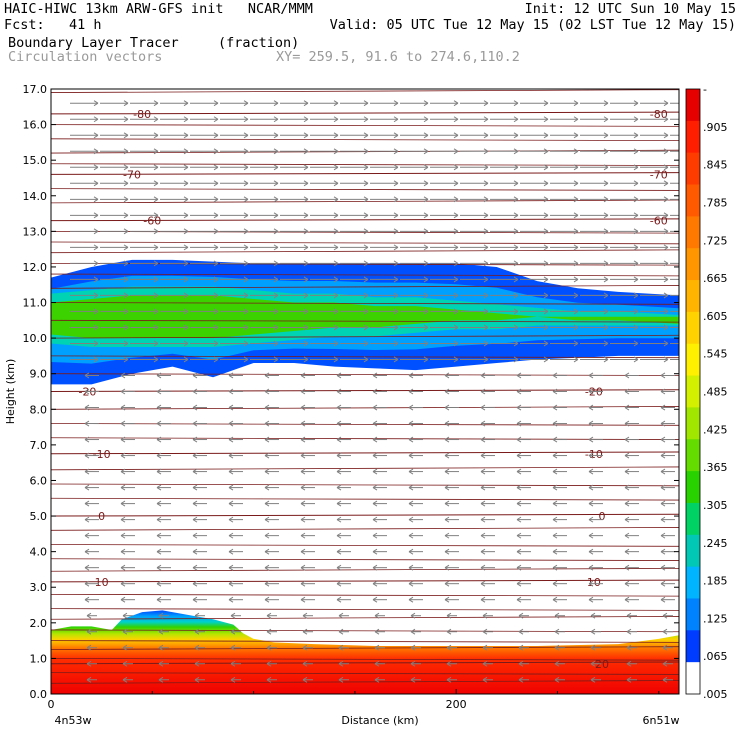  Describe the element at coordinates (602, 516) in the screenshot. I see `isotherm-label: 0` at that location.